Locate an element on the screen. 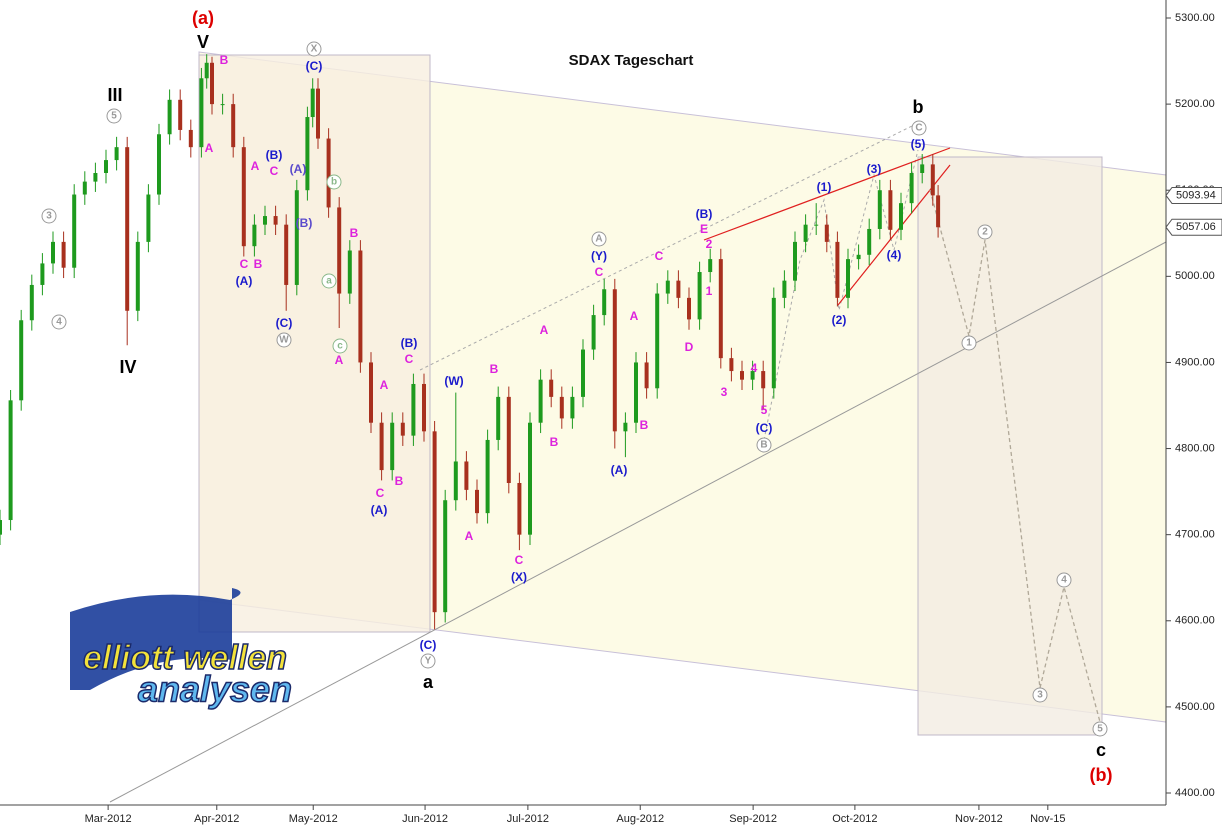 The width and height of the screenshot is (1222, 826). wave-label: IV is located at coordinates (127, 367).